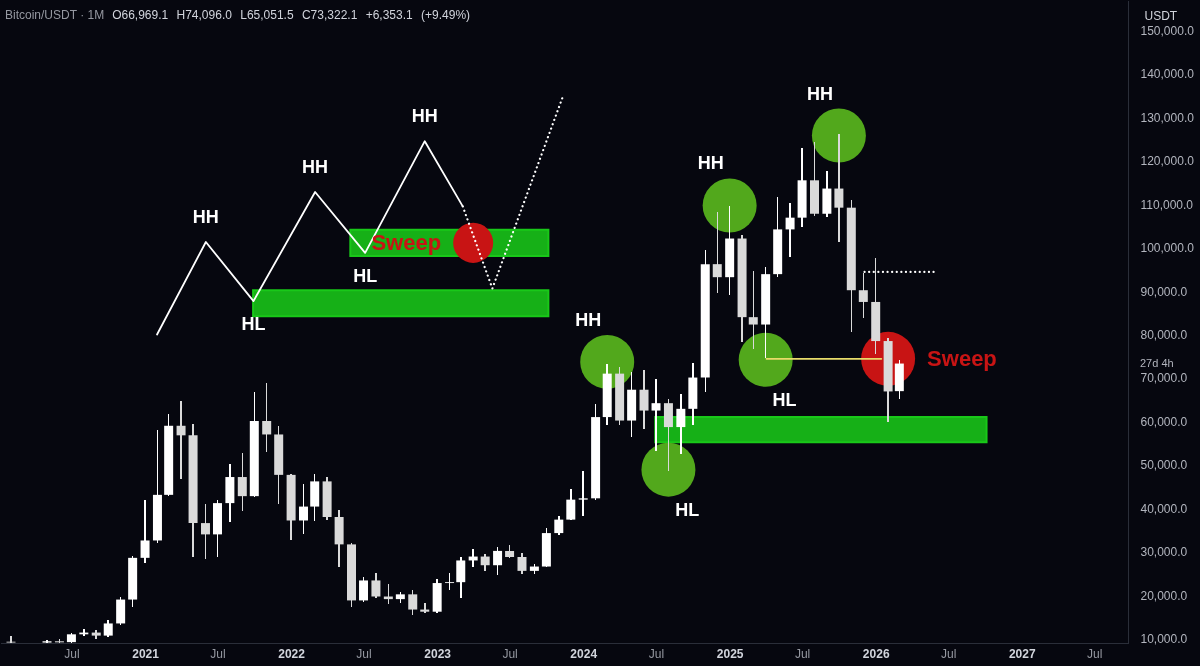 This screenshot has height=666, width=1200. Describe the element at coordinates (584, 653) in the screenshot. I see `x-tick-label: 2024` at that location.